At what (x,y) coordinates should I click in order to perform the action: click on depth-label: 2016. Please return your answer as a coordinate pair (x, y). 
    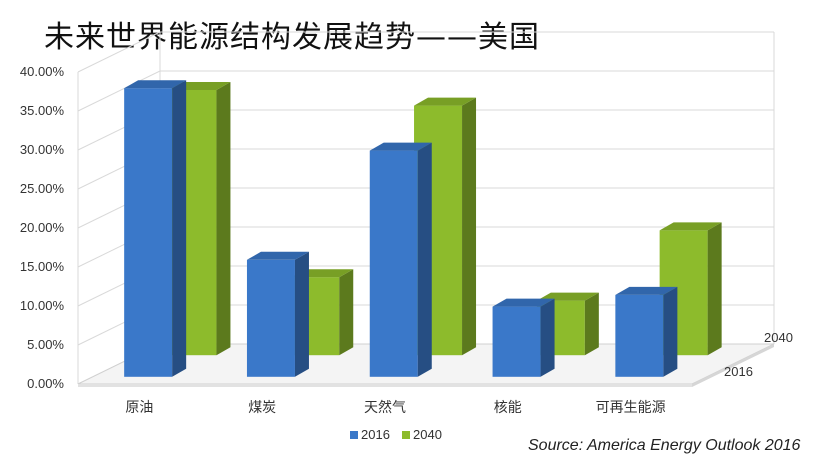
    Looking at the image, I should click on (738, 371).